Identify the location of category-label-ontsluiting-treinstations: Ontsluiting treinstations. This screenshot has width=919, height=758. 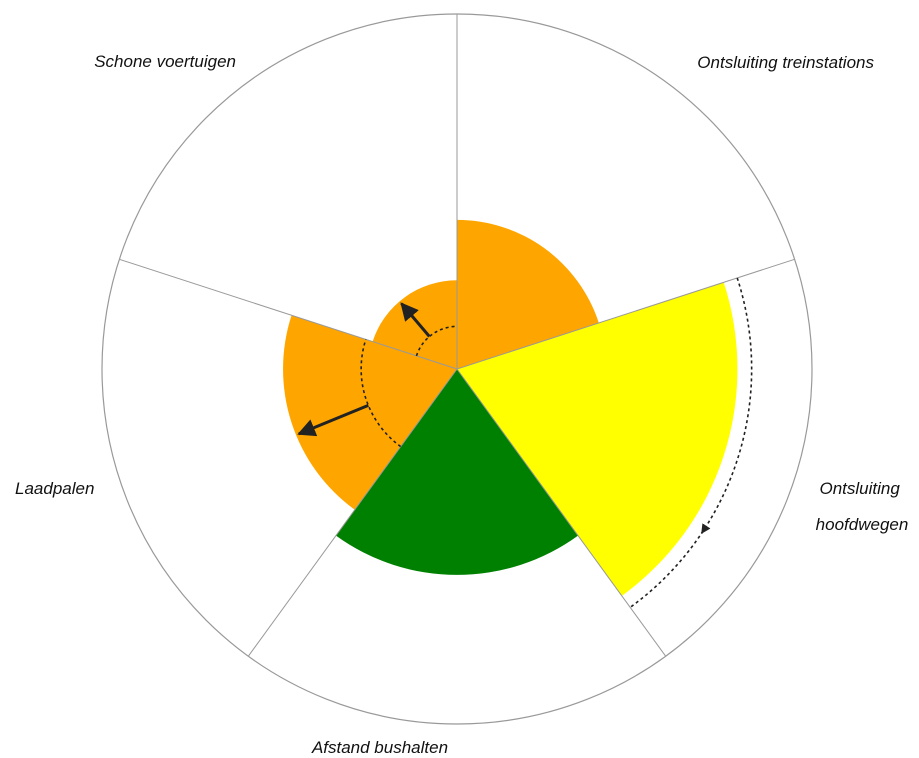
(785, 62).